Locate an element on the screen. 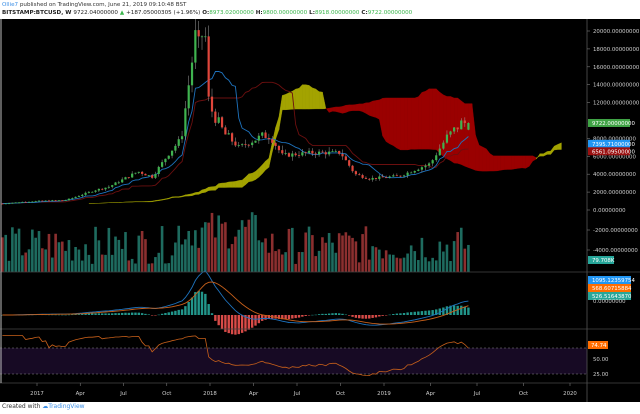  price-tag is located at coordinates (601, 260).